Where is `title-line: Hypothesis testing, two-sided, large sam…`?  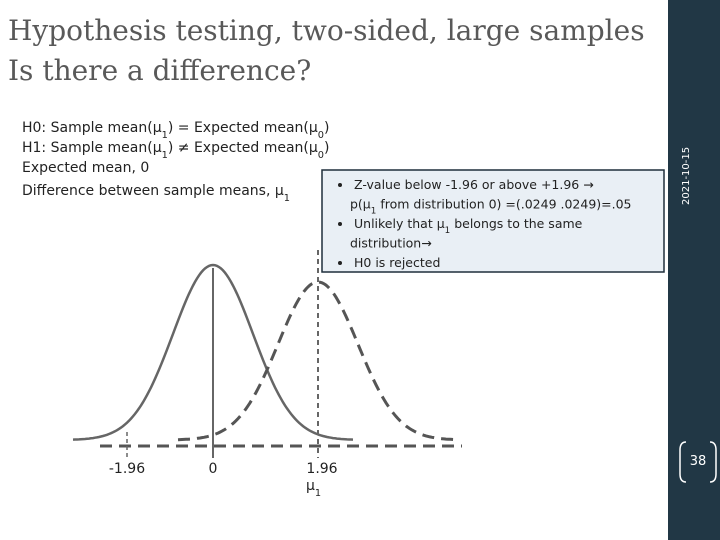
title-line: Hypothesis testing, two-sided, large sam… is located at coordinates (326, 30).